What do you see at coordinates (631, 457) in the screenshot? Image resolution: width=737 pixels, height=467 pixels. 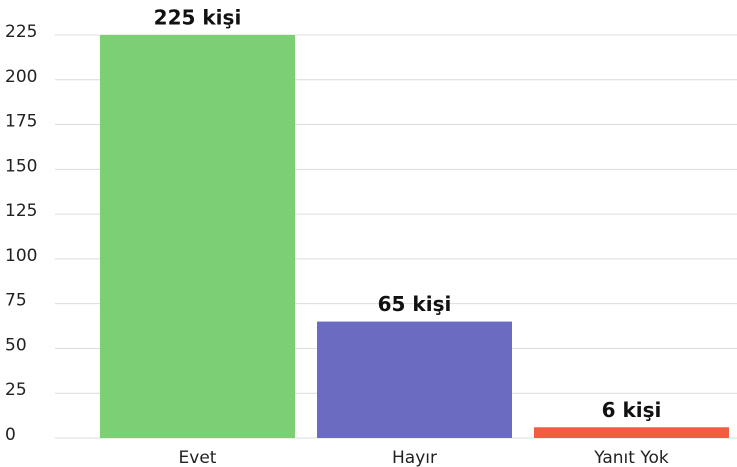 I see `x-tick-label: Yanıt Yok` at bounding box center [631, 457].